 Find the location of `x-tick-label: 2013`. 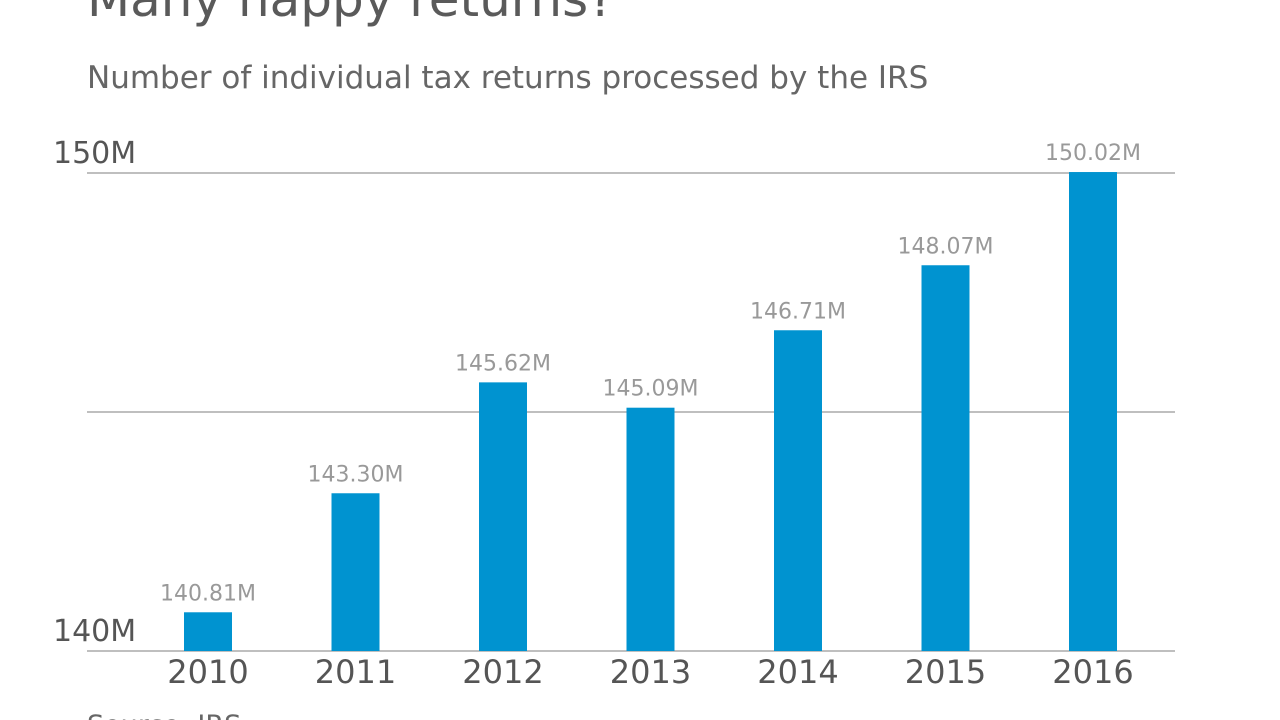

x-tick-label: 2013 is located at coordinates (650, 672).